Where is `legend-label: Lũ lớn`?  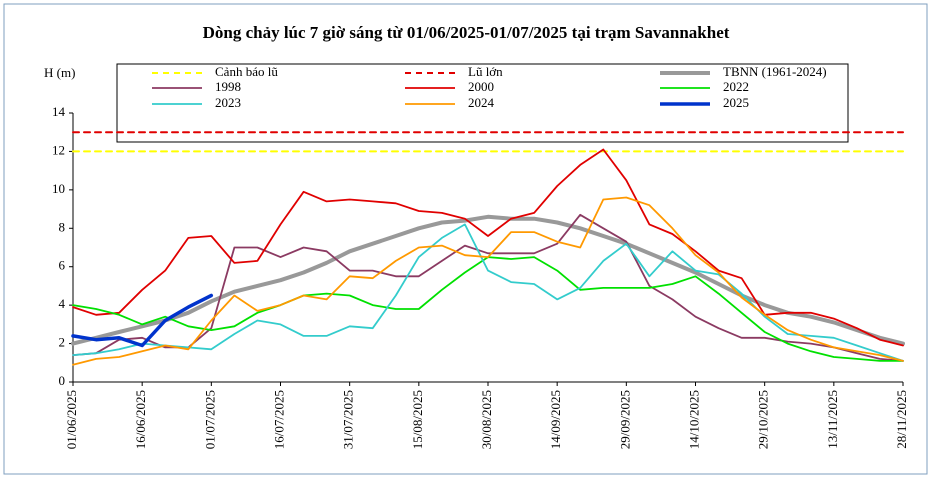 legend-label: Lũ lớn is located at coordinates (485, 71).